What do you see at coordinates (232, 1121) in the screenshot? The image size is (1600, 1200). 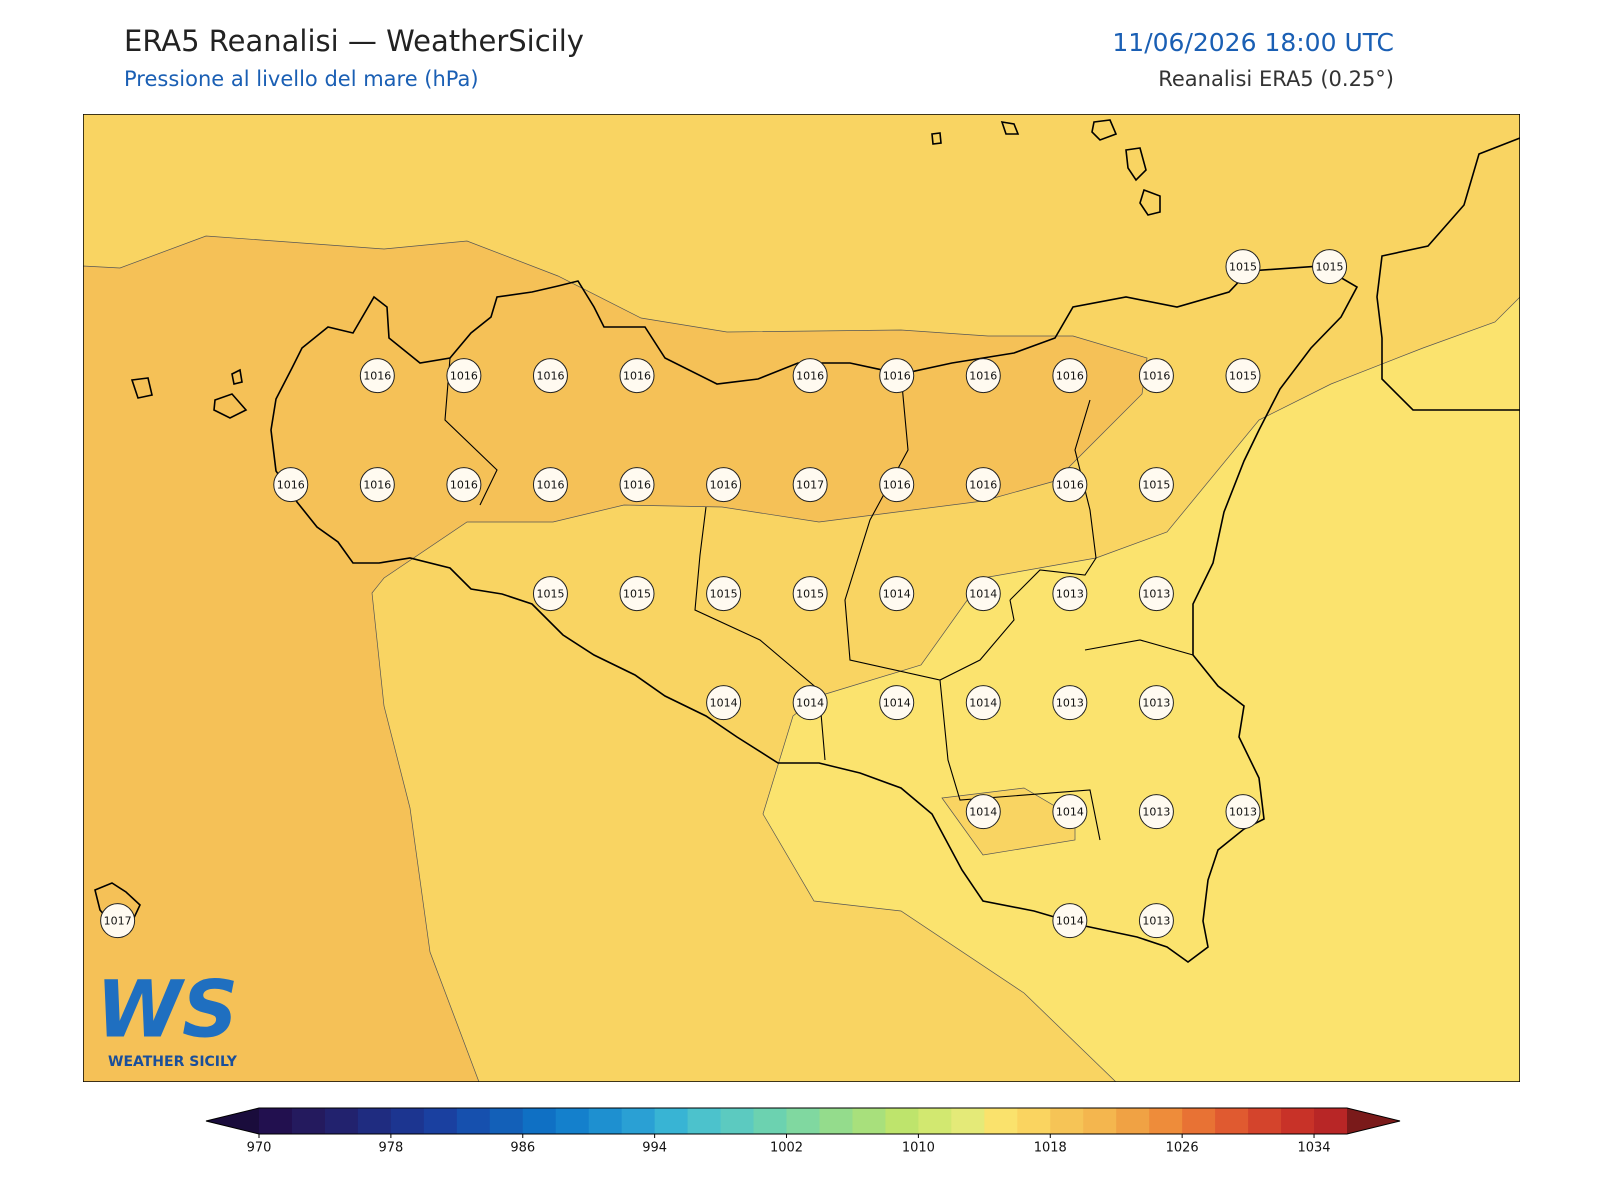 I see `colorbar-under` at bounding box center [232, 1121].